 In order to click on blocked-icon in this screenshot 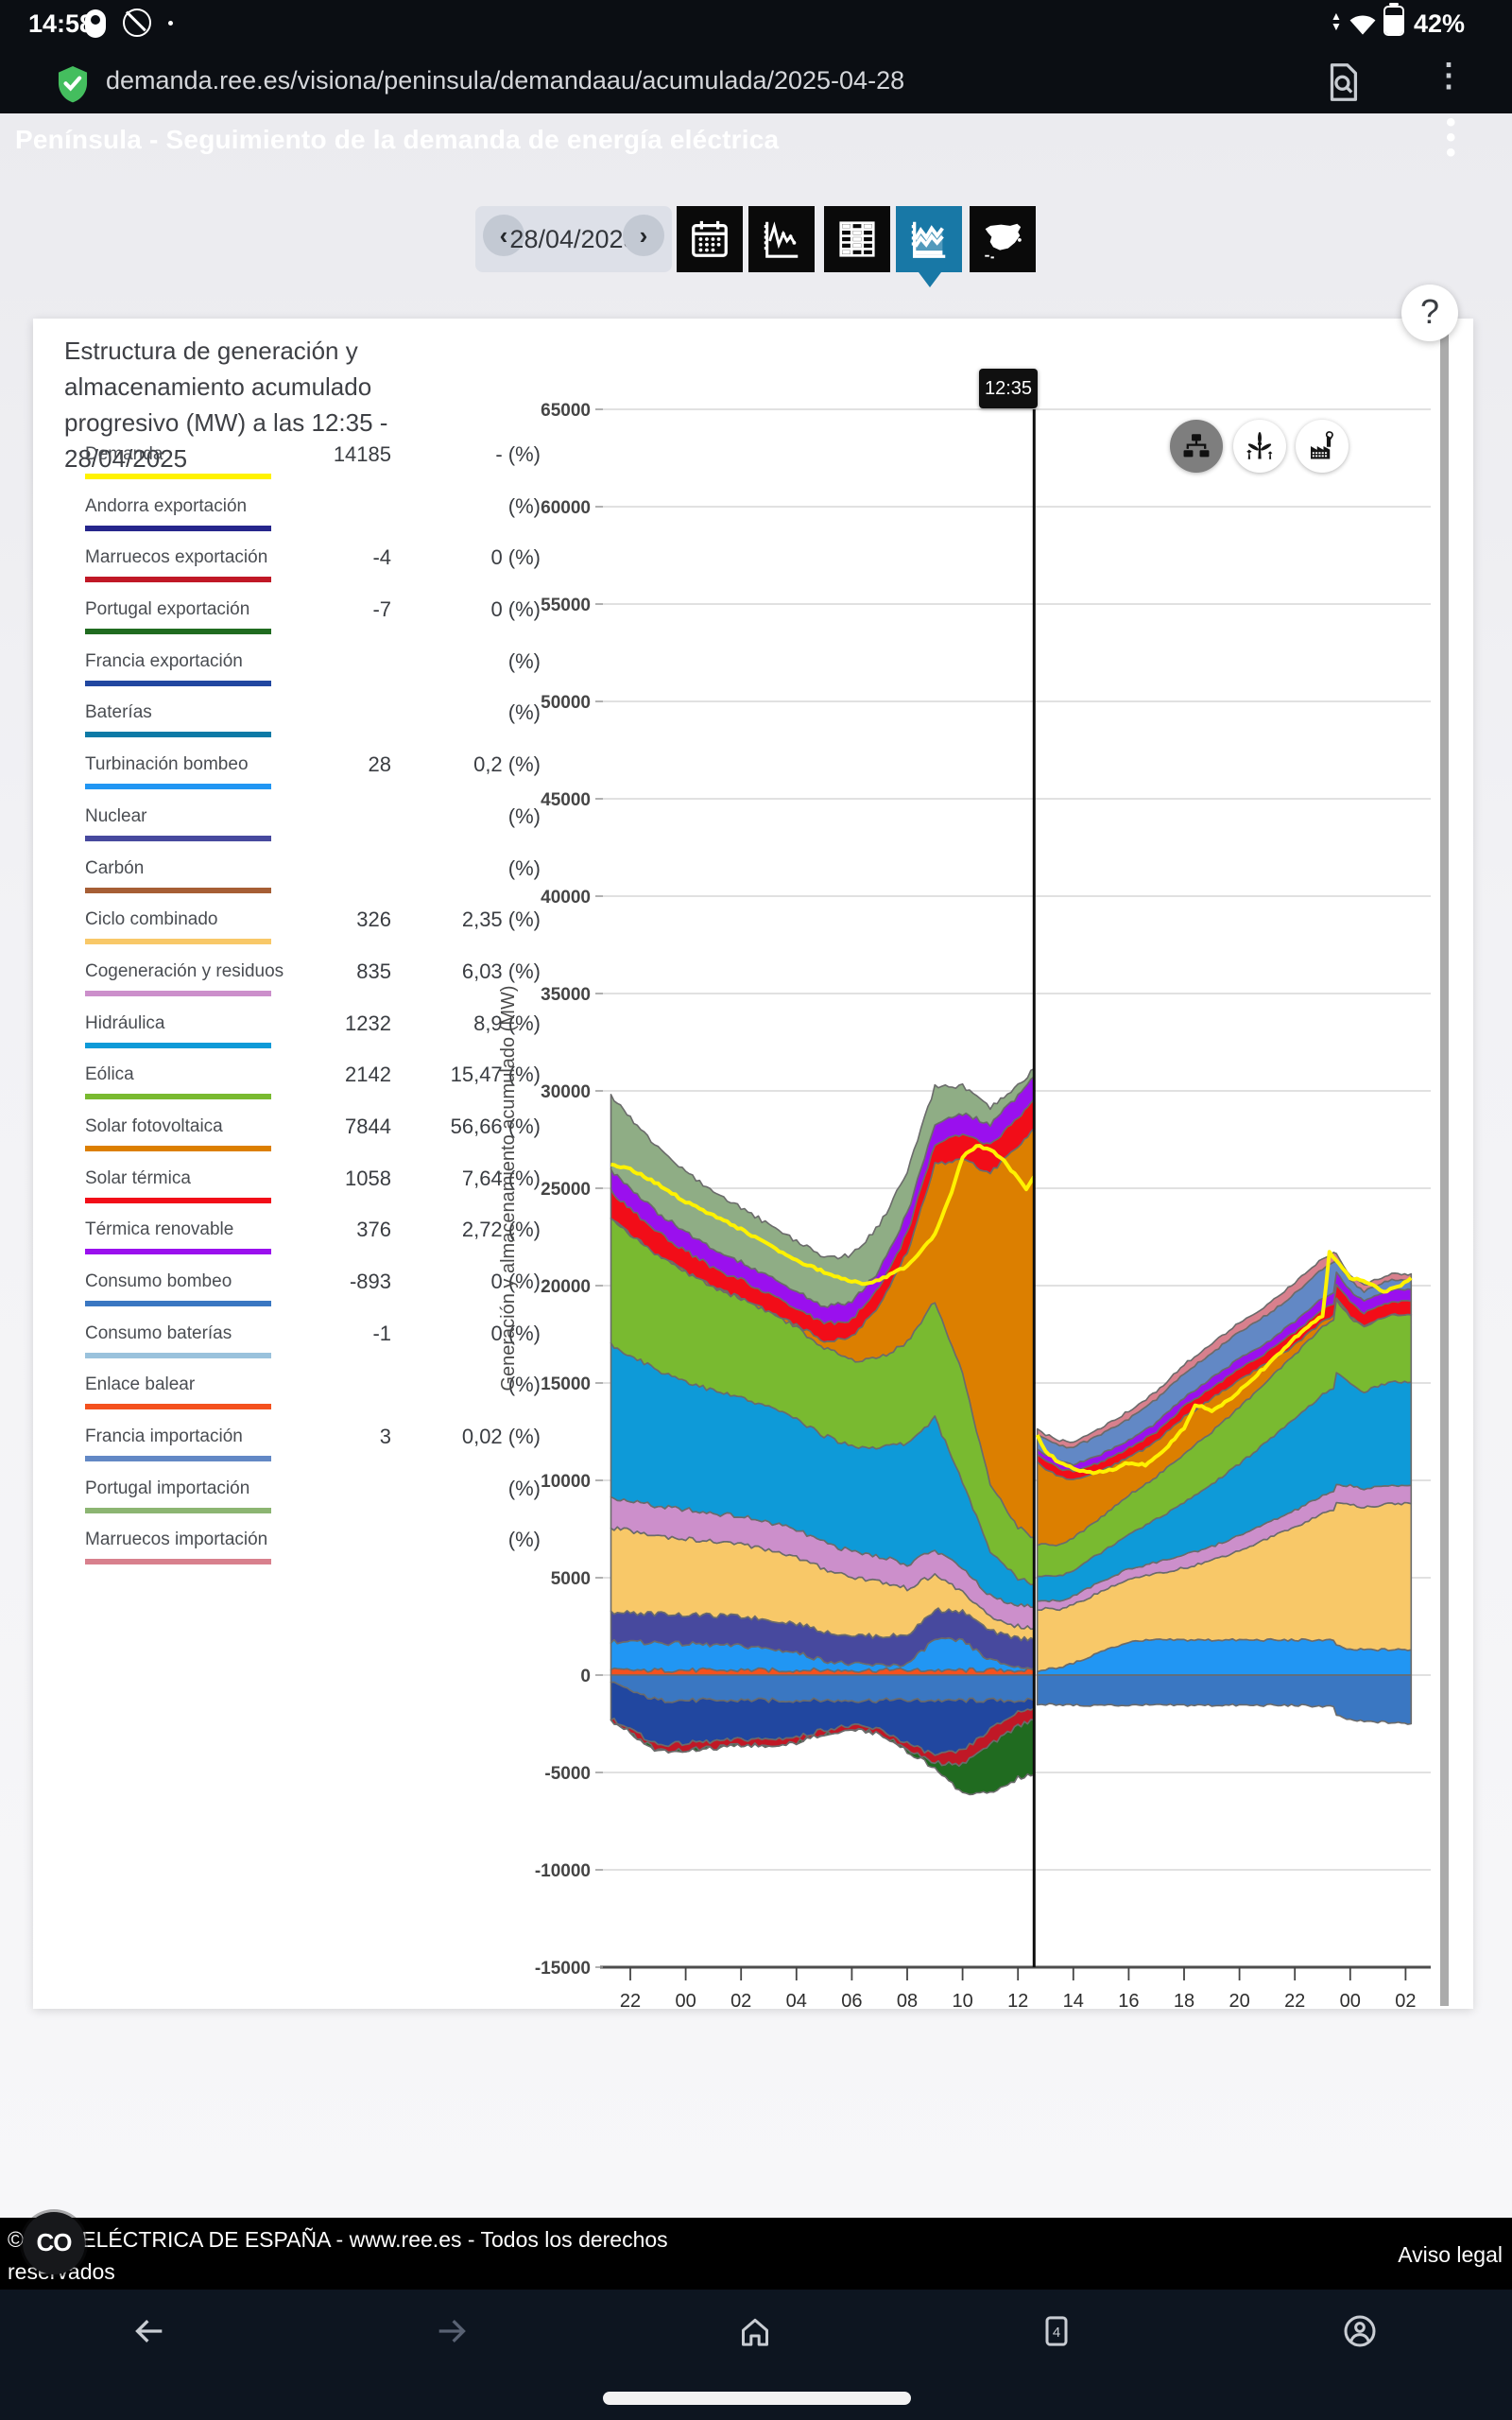, I will do `click(137, 23)`.